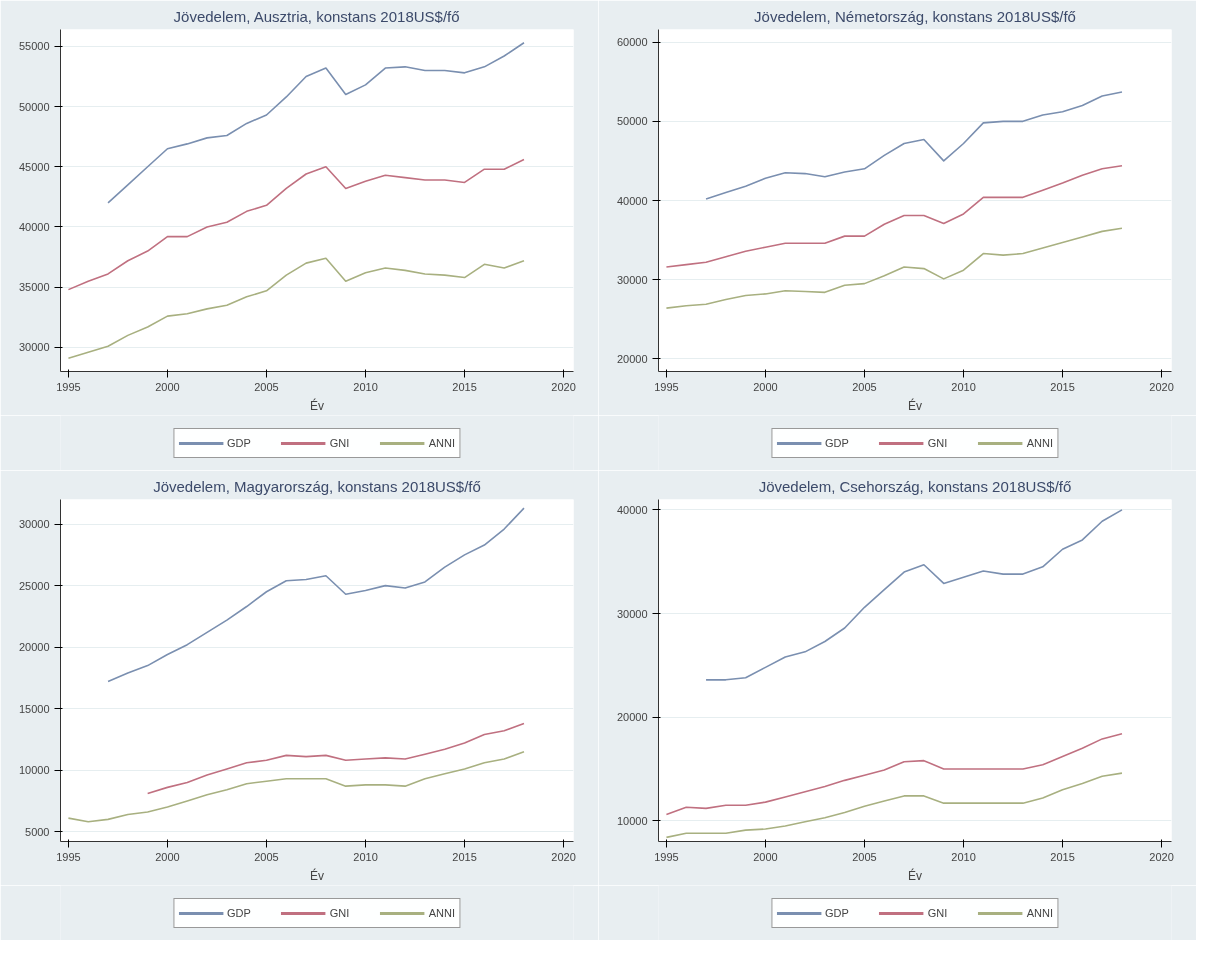  I want to click on chart-title: Jövedelem, Ausztria, konstans 2018US$/fő, so click(316, 16).